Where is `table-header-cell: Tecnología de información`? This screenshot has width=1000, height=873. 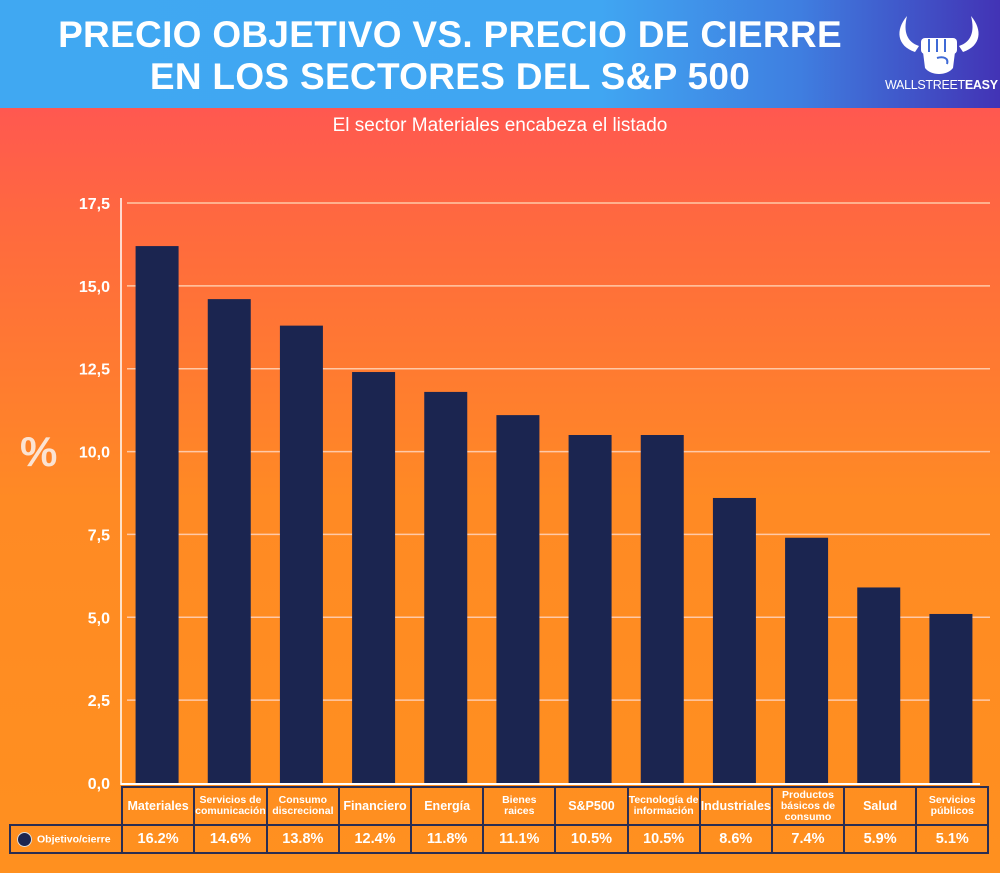
table-header-cell: Tecnología de información is located at coordinates (663, 806).